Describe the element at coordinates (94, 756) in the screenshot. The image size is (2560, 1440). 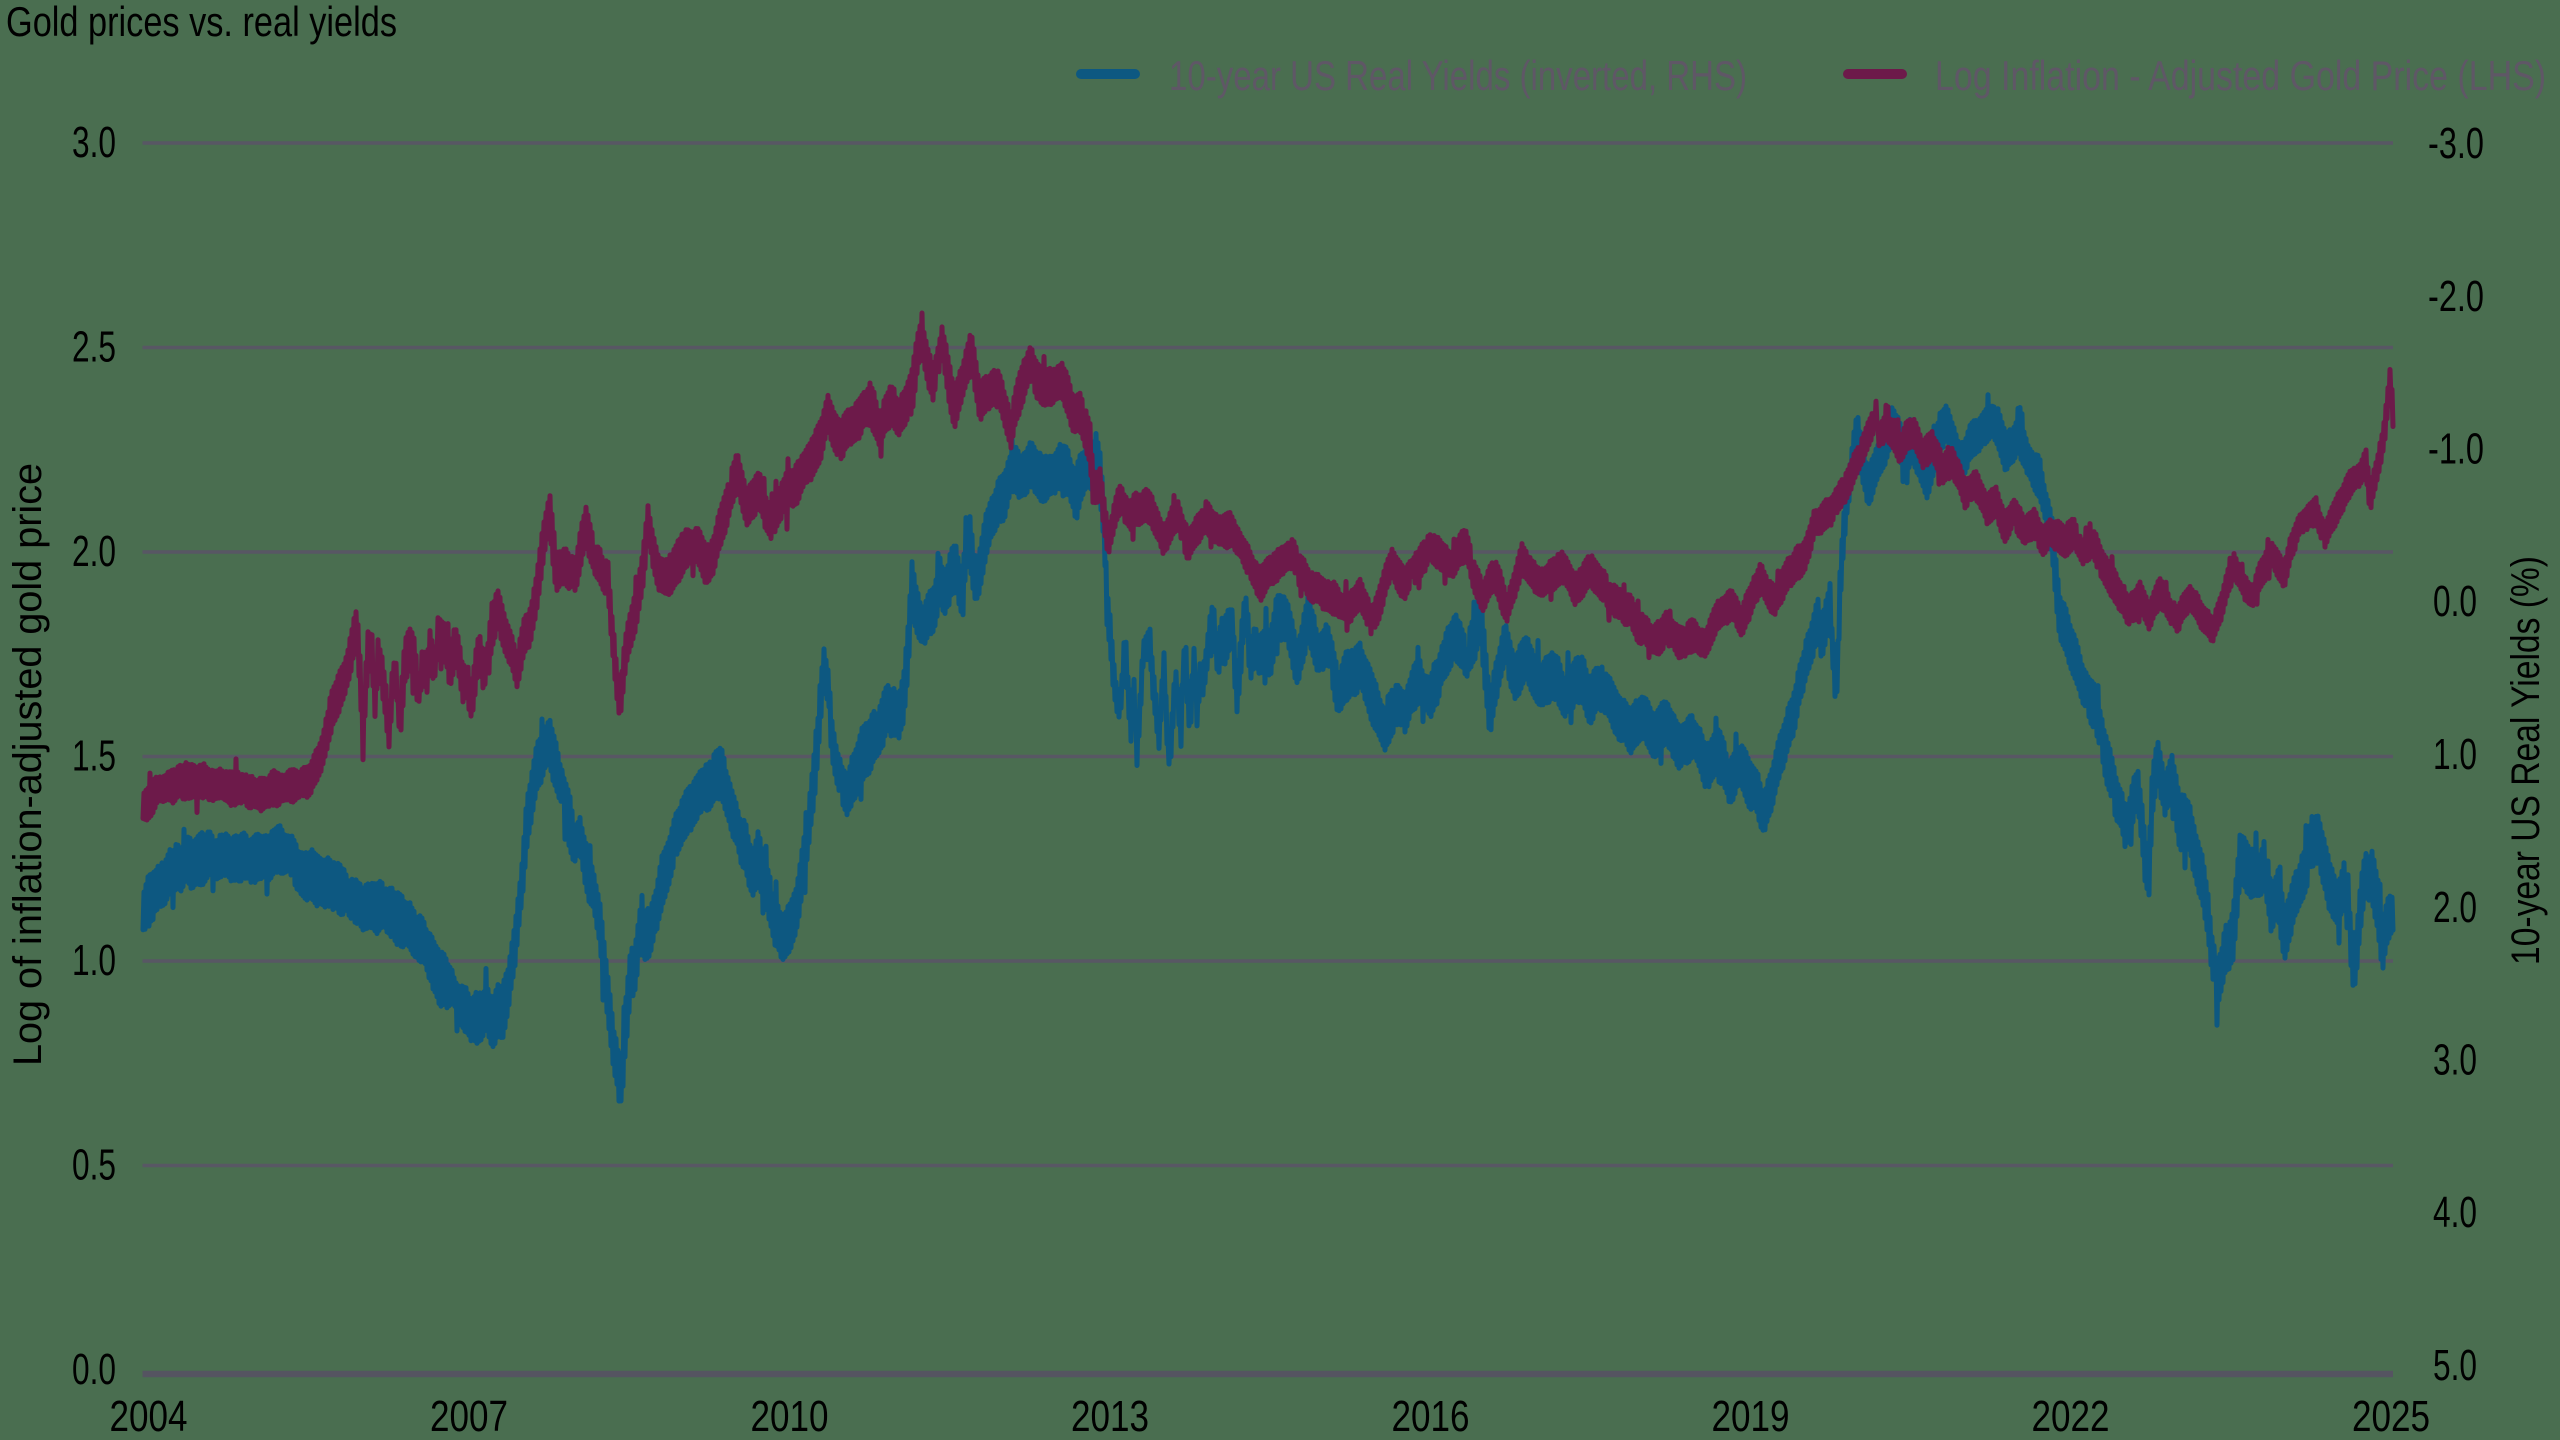
I see `svg-text: 1.5` at that location.